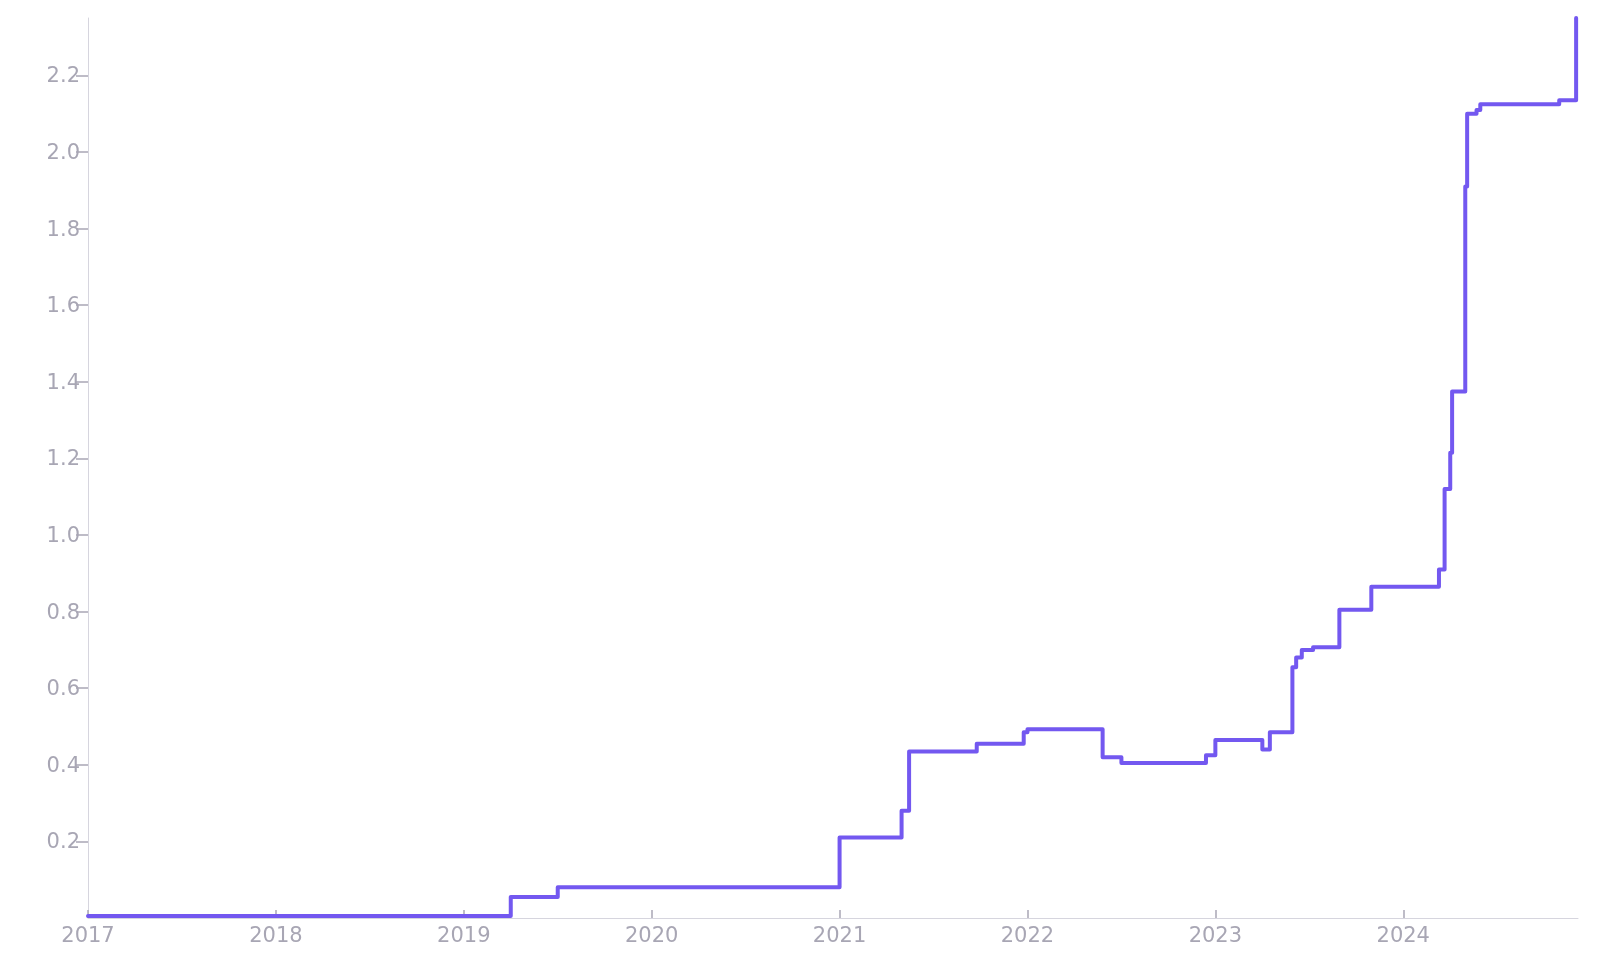 This screenshot has width=1607, height=966. I want to click on y-tick-label: 2.2, so click(63, 75).